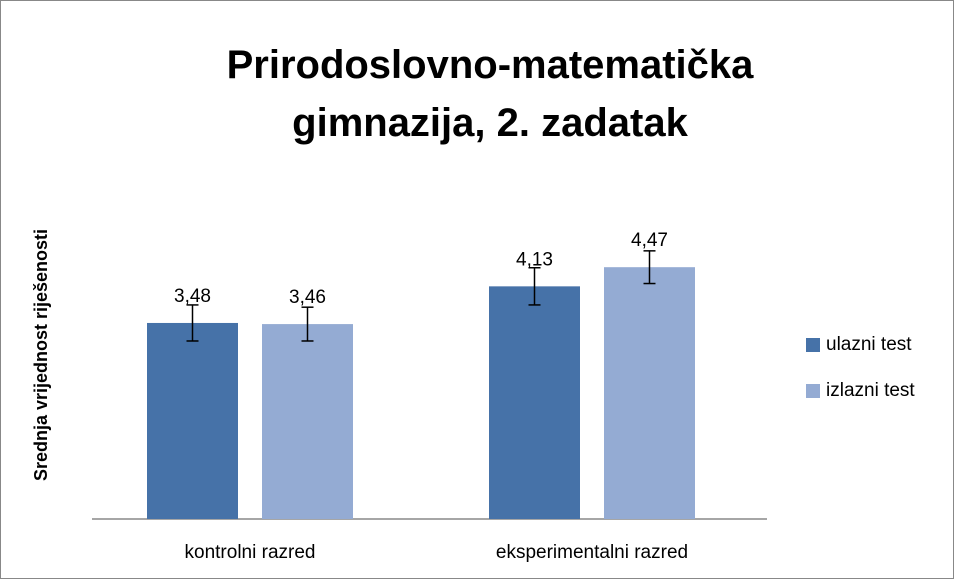 The width and height of the screenshot is (954, 579). Describe the element at coordinates (41, 355) in the screenshot. I see `y-axis-label: Srednja vrijednost riješenosti` at that location.